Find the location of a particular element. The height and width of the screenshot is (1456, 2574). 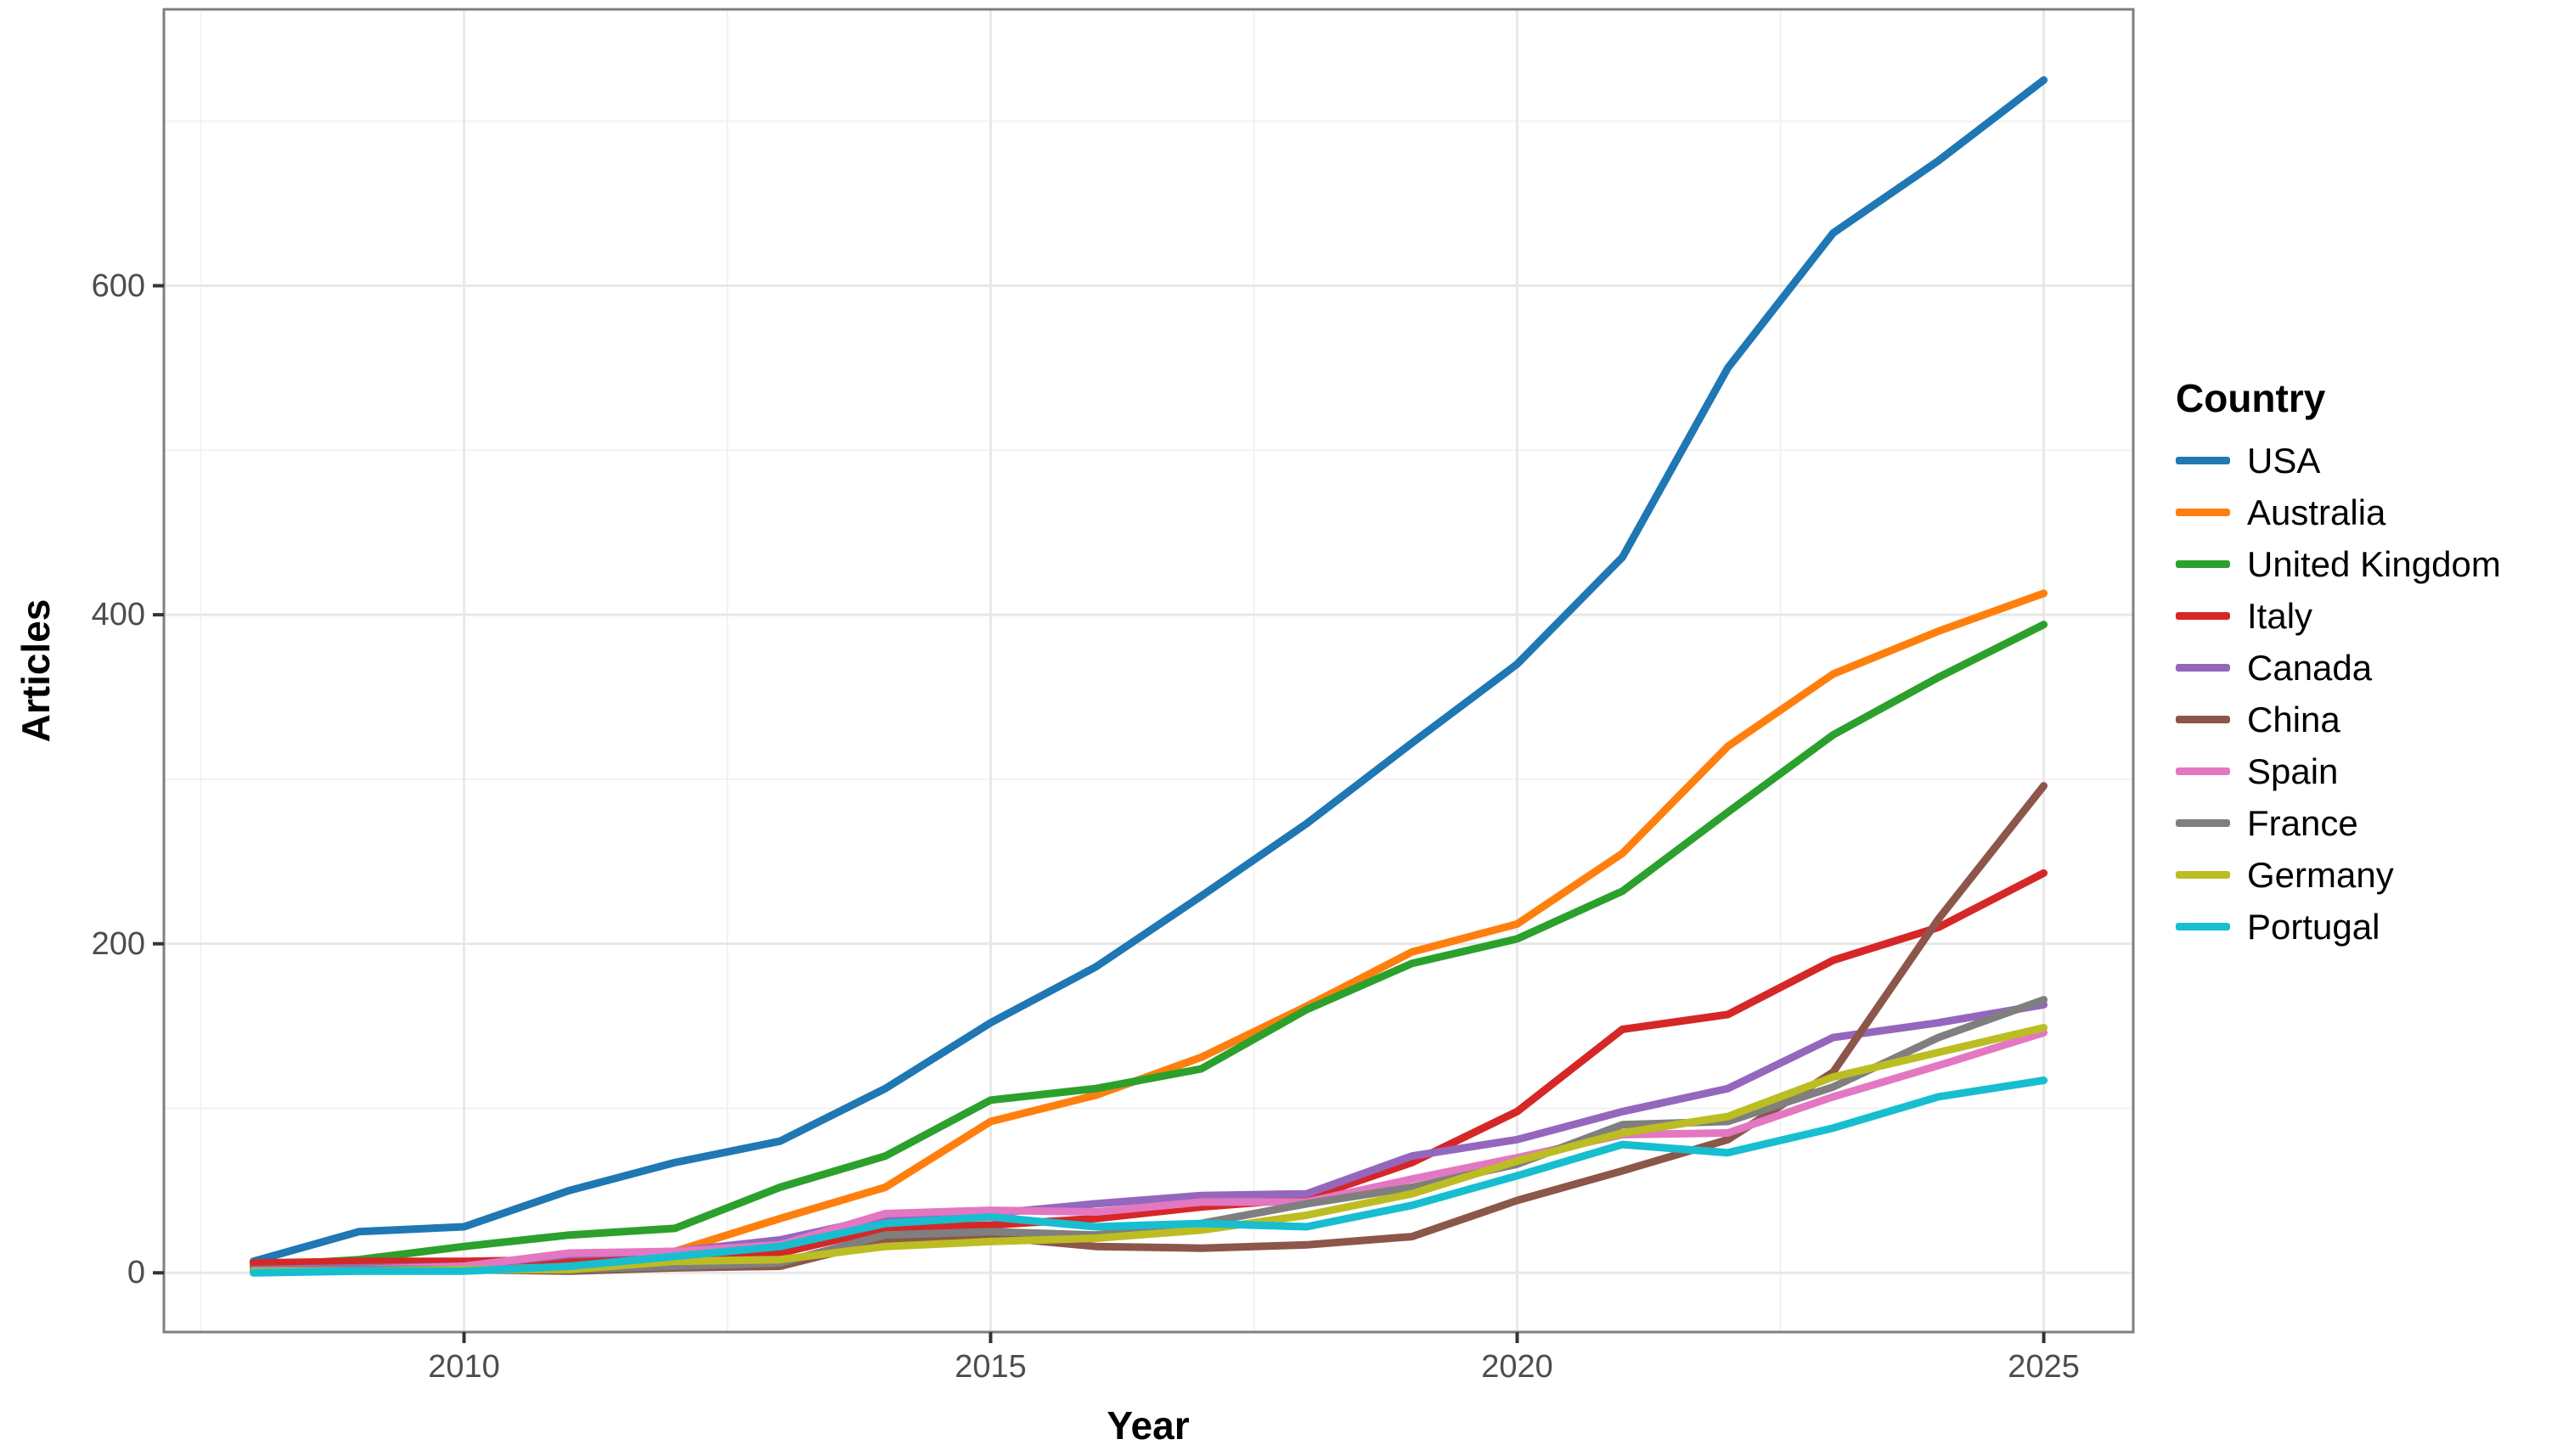

y-tick-label: 400 is located at coordinates (118, 615).